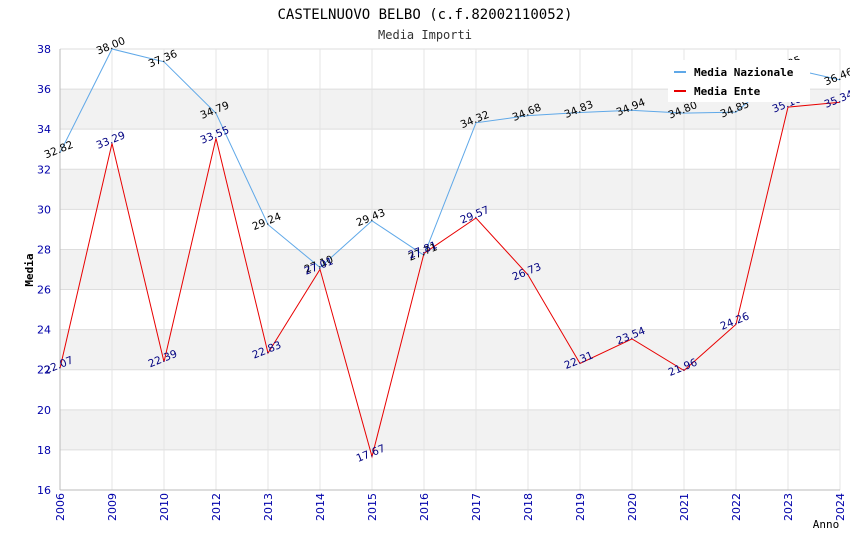  I want to click on y-tick-label: 30, so click(44, 209).